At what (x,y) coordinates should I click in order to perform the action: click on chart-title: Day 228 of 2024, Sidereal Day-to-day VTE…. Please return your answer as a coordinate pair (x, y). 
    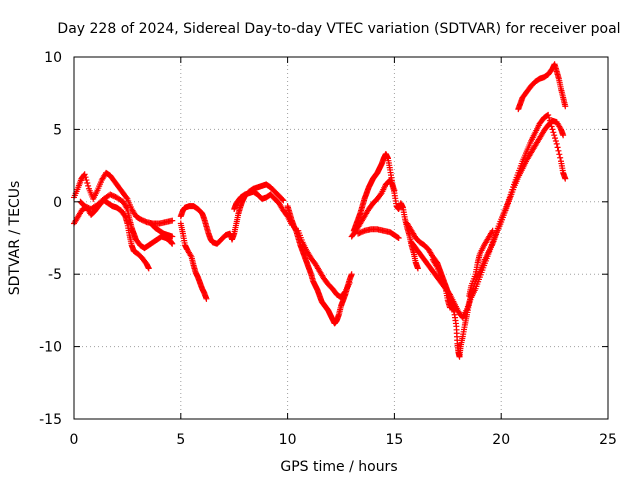
    Looking at the image, I should click on (338, 29).